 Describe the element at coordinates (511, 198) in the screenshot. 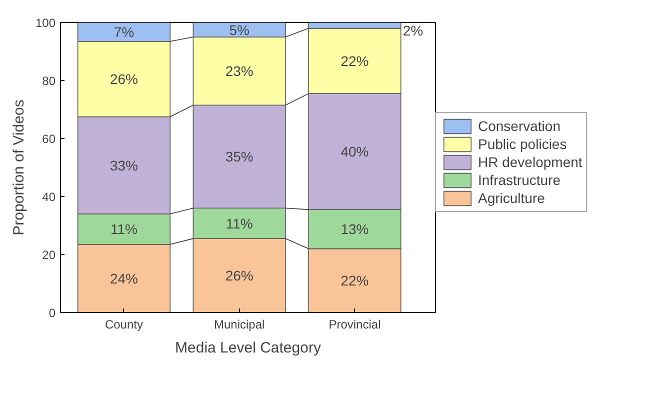

I see `legend-label: Agriculture` at that location.